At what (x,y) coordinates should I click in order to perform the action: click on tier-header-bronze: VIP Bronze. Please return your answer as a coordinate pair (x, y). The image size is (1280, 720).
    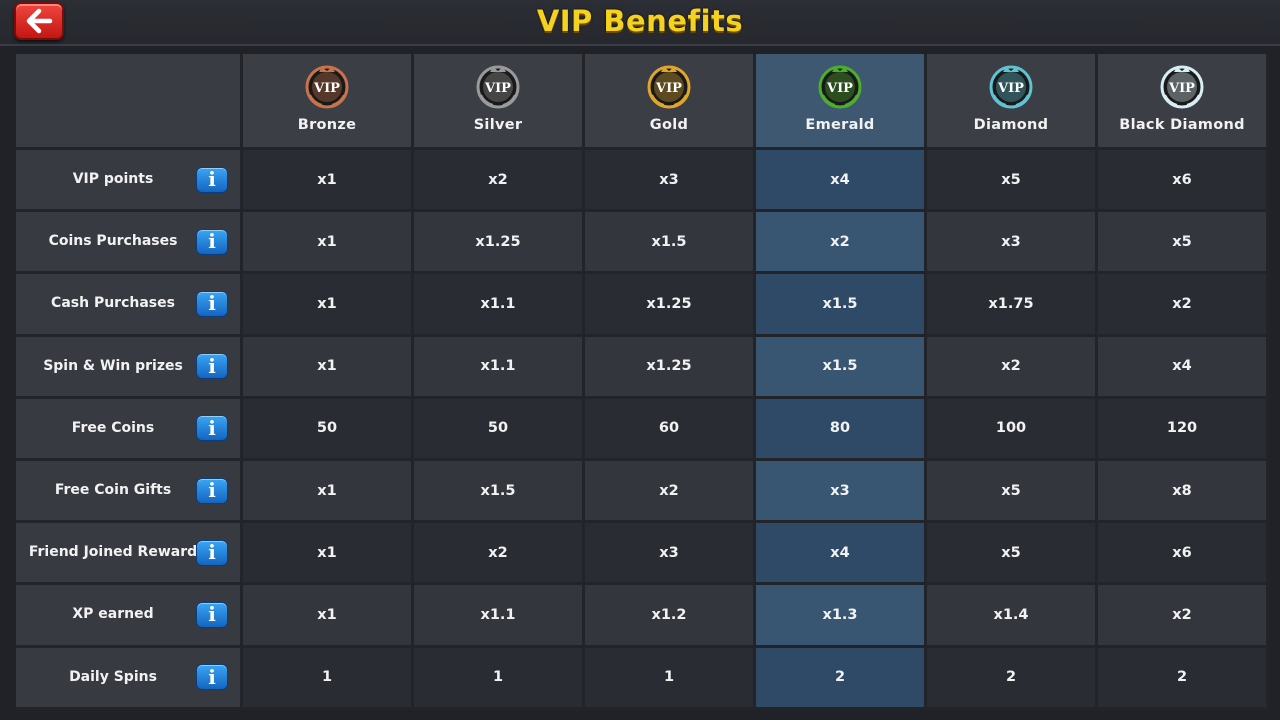
    Looking at the image, I should click on (328, 102).